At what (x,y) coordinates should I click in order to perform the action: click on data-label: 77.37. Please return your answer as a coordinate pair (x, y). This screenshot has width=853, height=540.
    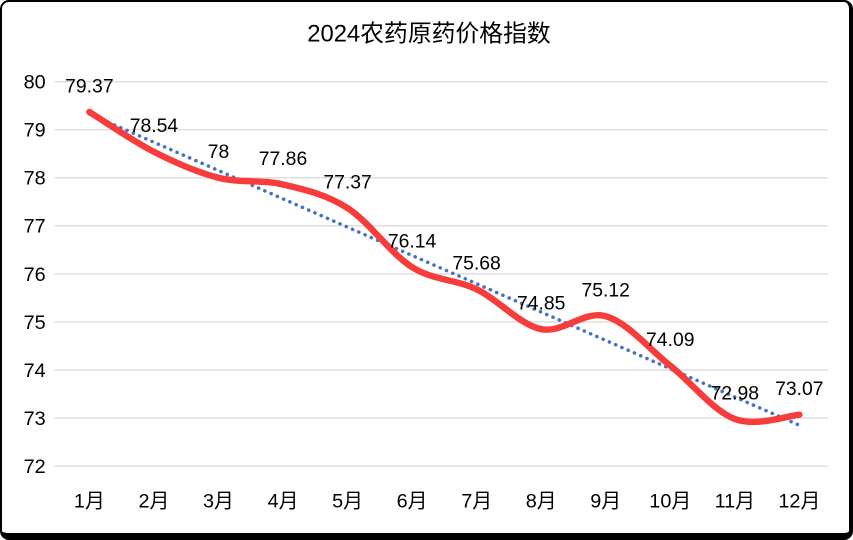
    Looking at the image, I should click on (347, 182).